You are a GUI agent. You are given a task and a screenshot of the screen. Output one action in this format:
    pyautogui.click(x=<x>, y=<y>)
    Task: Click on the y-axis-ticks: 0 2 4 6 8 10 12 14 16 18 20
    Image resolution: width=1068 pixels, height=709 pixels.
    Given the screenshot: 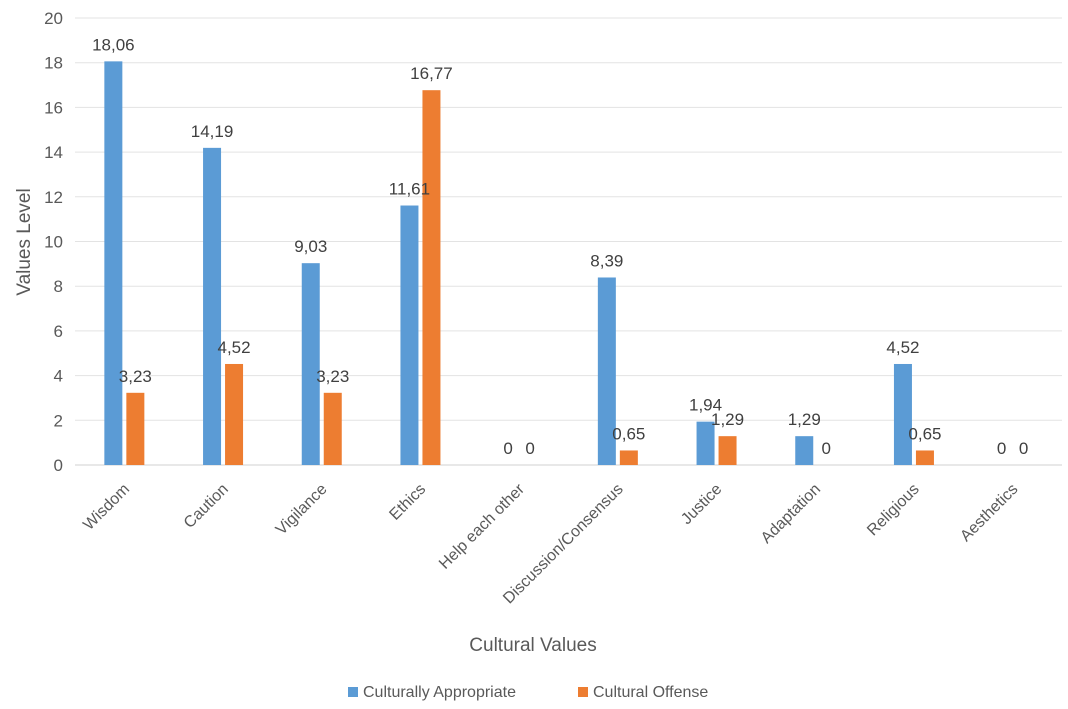 What is the action you would take?
    pyautogui.click(x=53, y=242)
    